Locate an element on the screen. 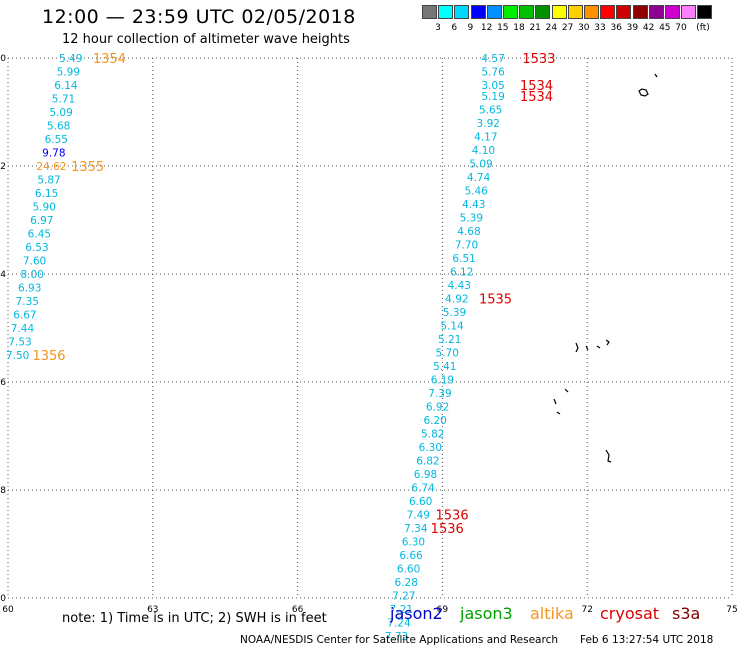  legend-label: 24 is located at coordinates (551, 28).